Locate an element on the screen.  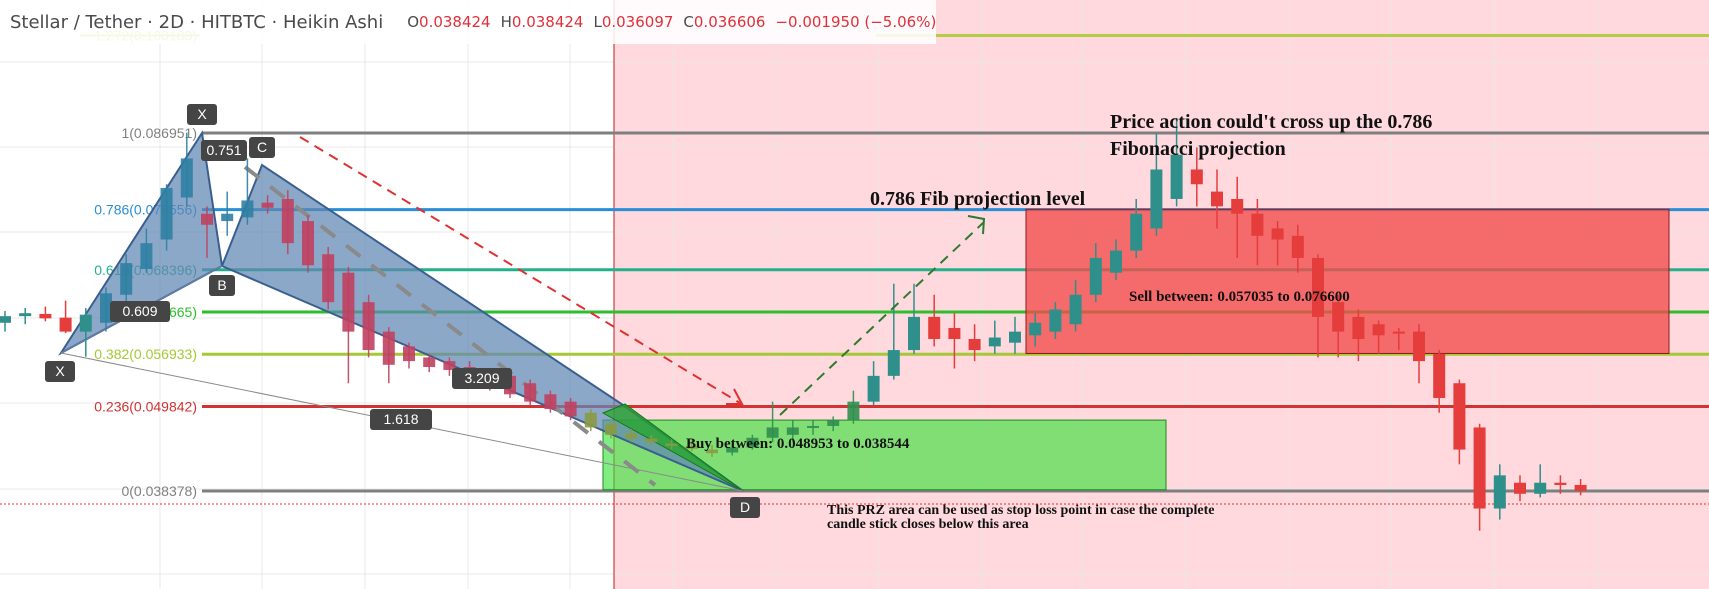
point-b-label-text: B is located at coordinates (221, 285).